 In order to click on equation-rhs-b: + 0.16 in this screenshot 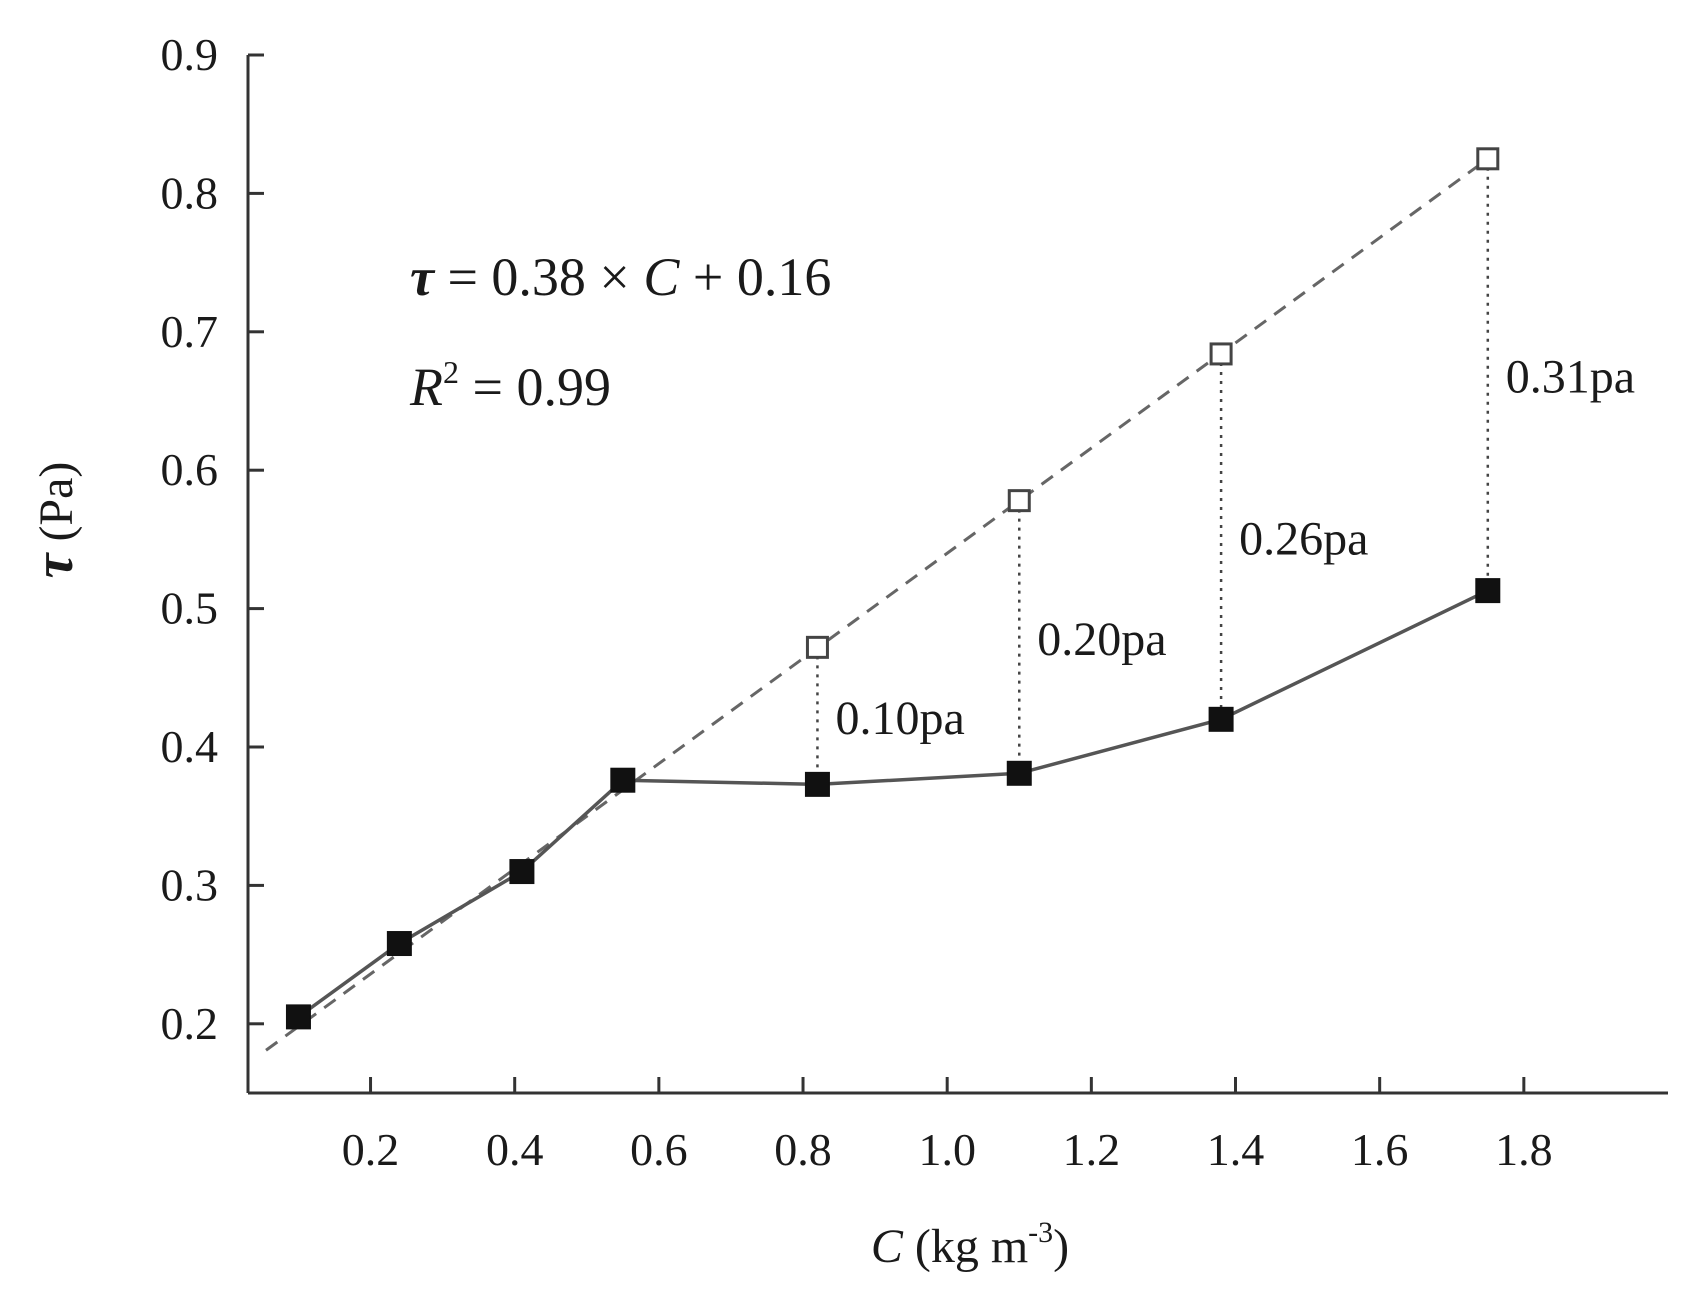, I will do `click(755, 277)`.